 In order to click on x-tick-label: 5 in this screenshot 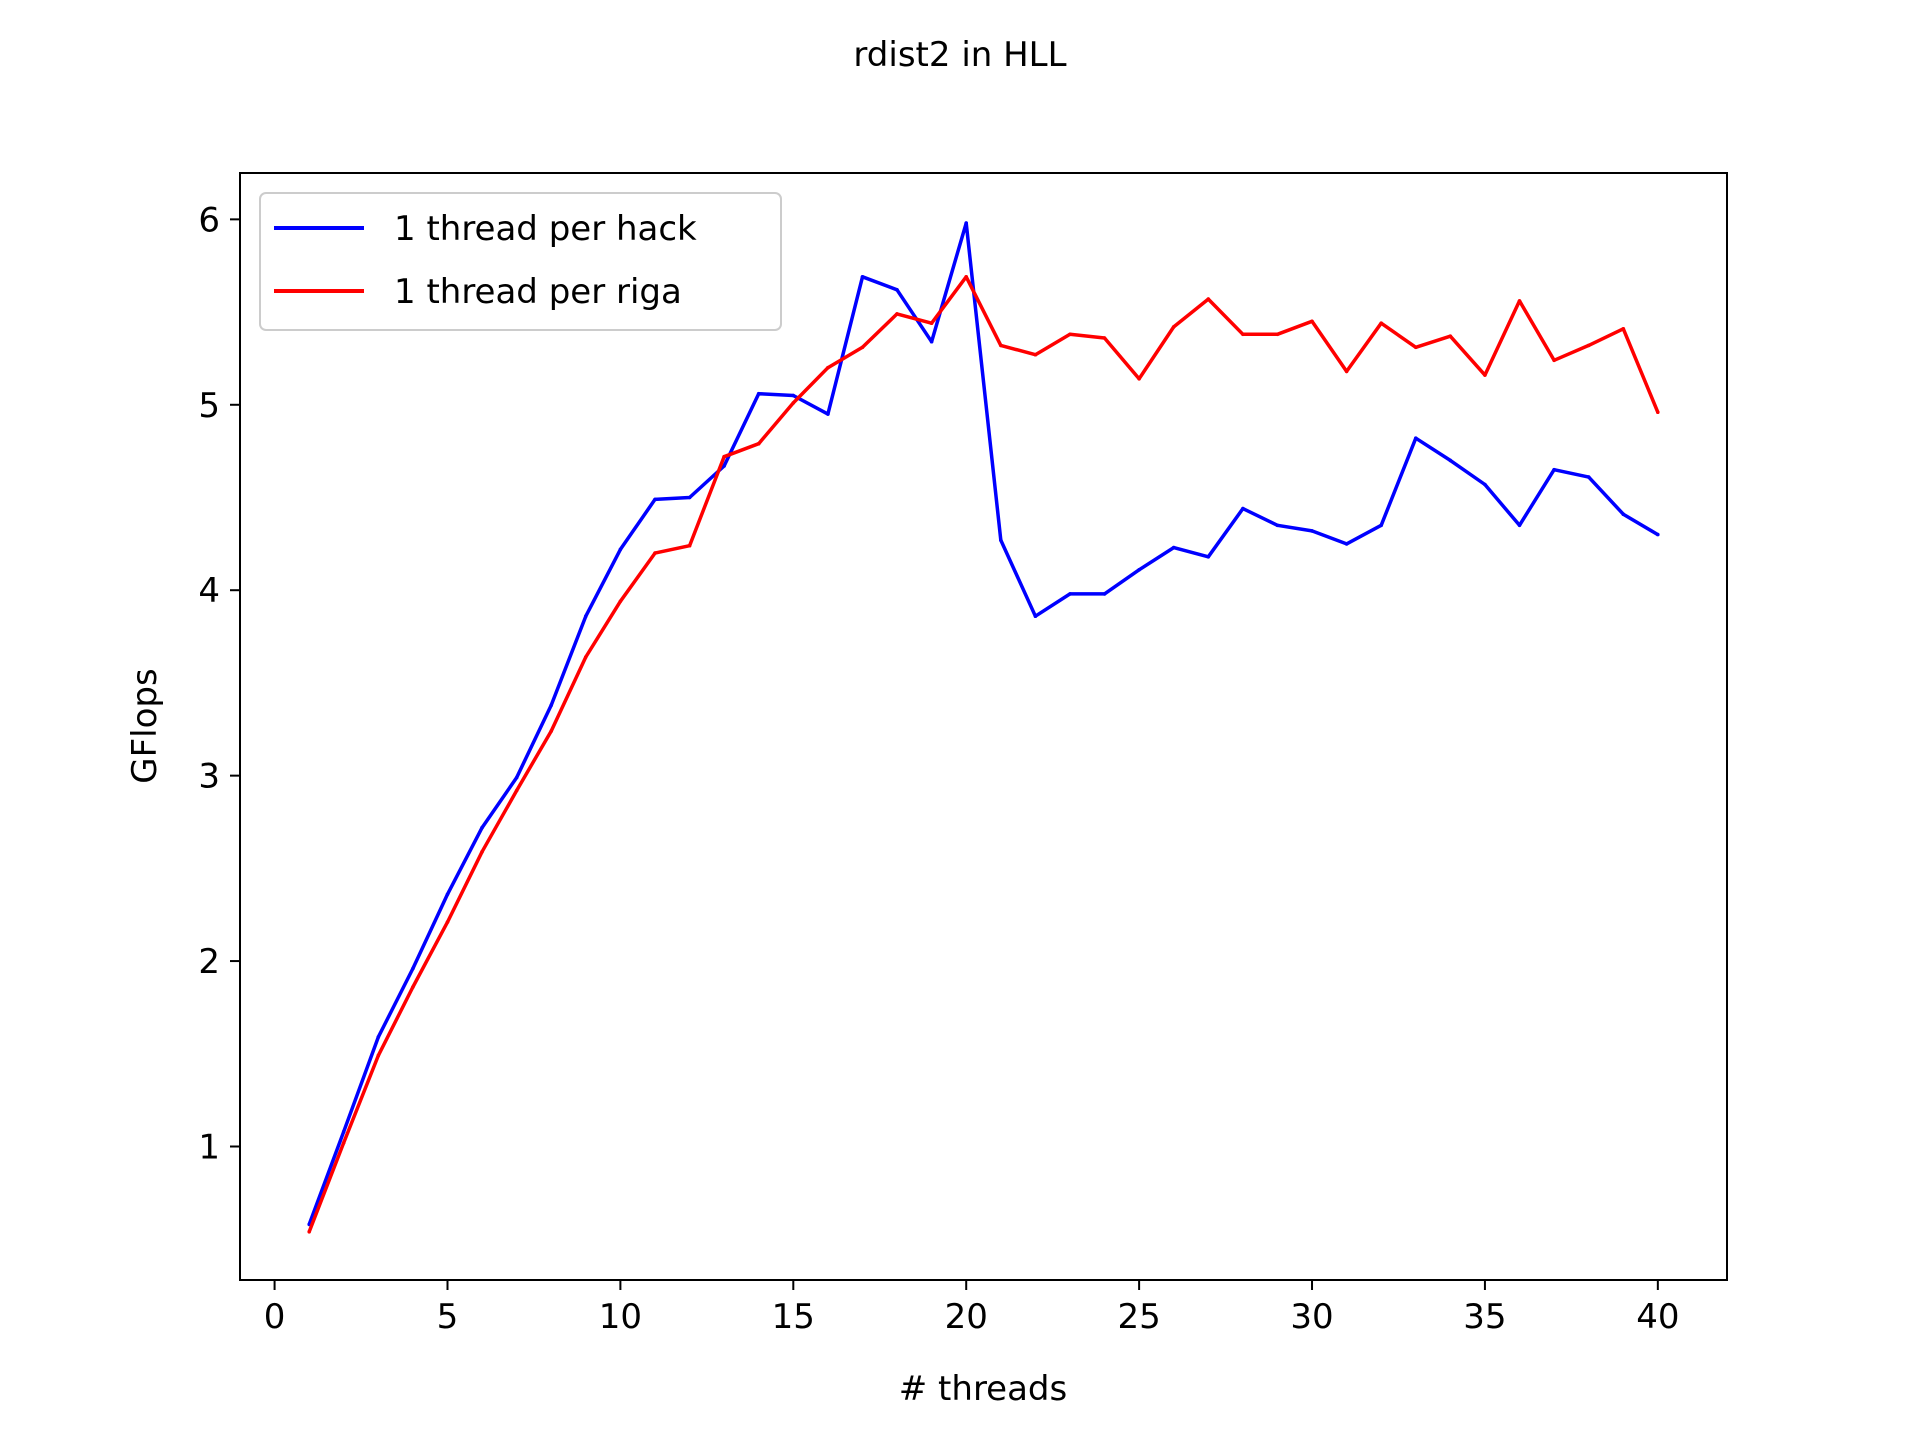, I will do `click(448, 1317)`.